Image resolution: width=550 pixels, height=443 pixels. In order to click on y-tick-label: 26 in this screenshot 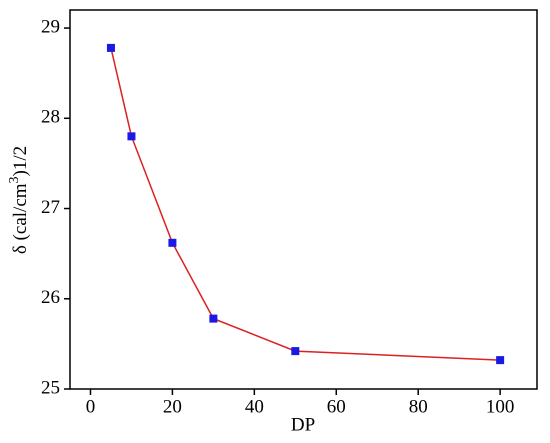, I will do `click(50, 297)`.